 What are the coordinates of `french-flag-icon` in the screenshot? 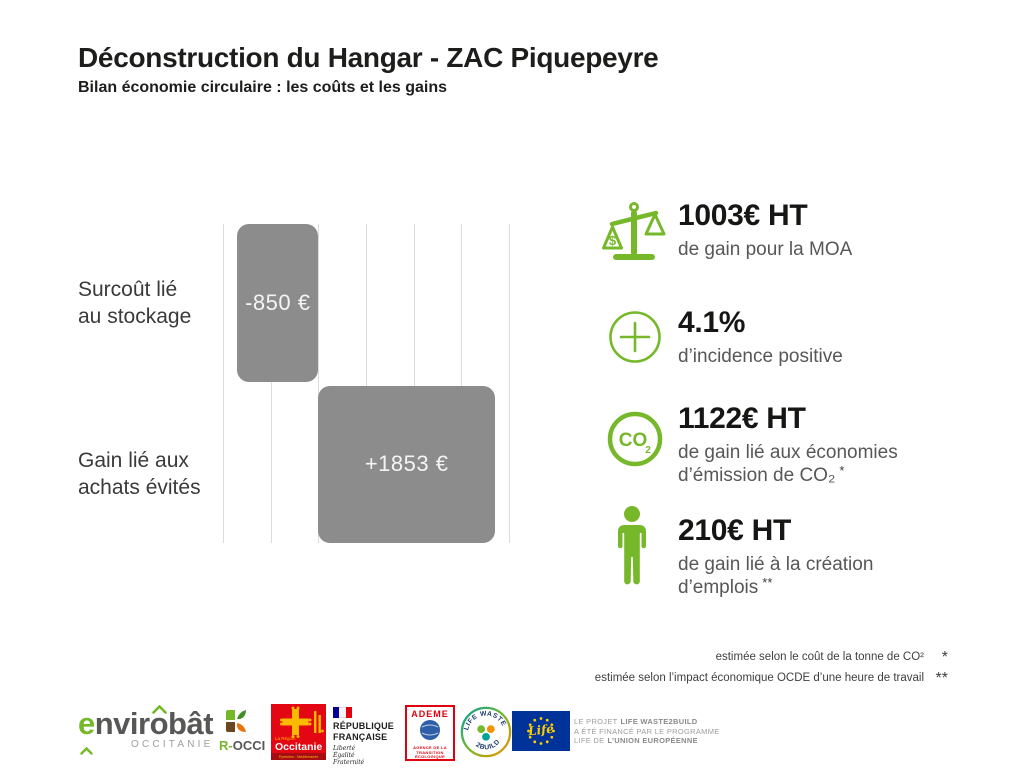 It's located at (342, 712).